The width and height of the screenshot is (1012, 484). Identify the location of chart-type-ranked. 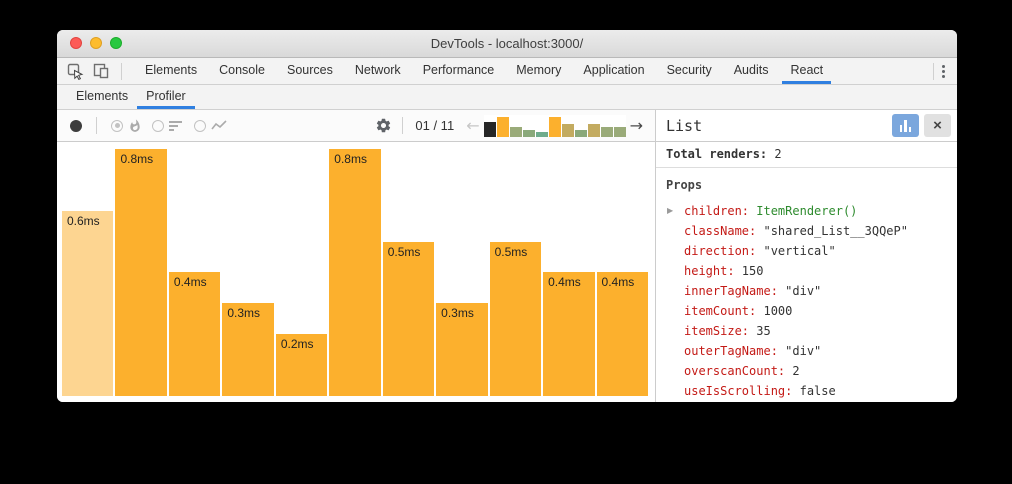
(168, 125).